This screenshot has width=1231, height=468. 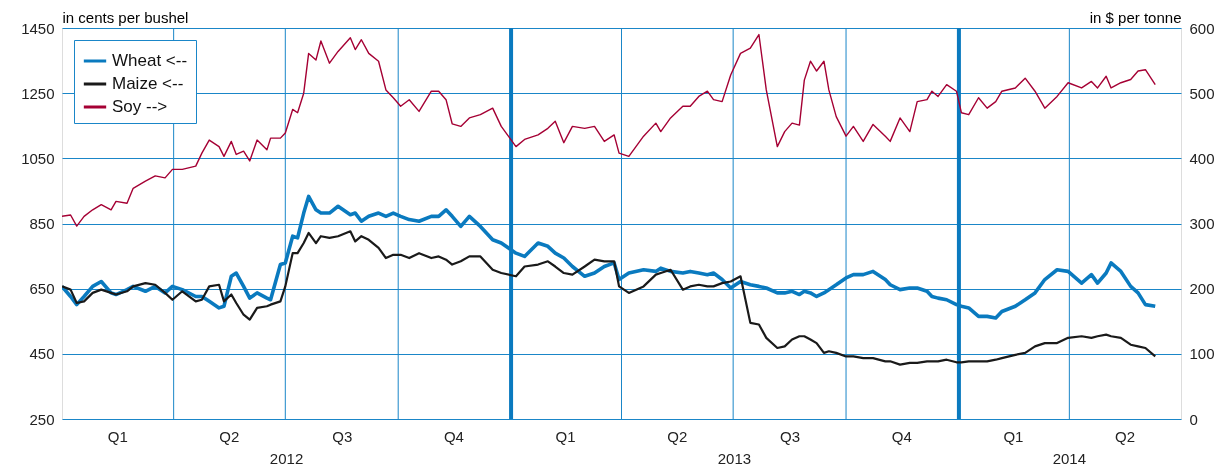 What do you see at coordinates (1069, 458) in the screenshot?
I see `text: 2014` at bounding box center [1069, 458].